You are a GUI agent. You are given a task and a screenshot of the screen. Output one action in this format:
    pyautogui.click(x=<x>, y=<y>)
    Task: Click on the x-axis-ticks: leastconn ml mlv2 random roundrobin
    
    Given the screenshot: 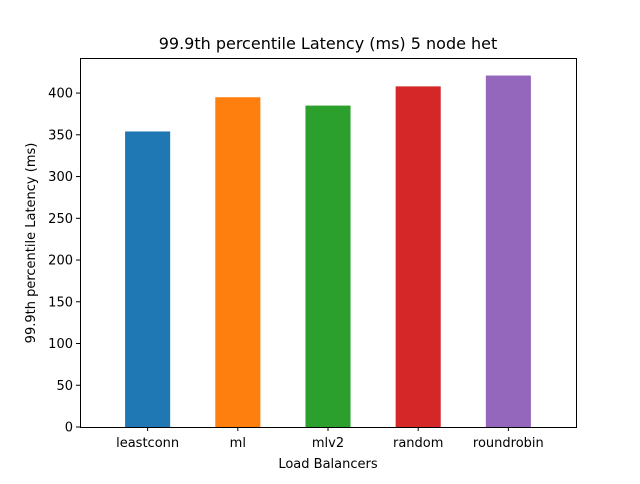 What is the action you would take?
    pyautogui.click(x=330, y=439)
    